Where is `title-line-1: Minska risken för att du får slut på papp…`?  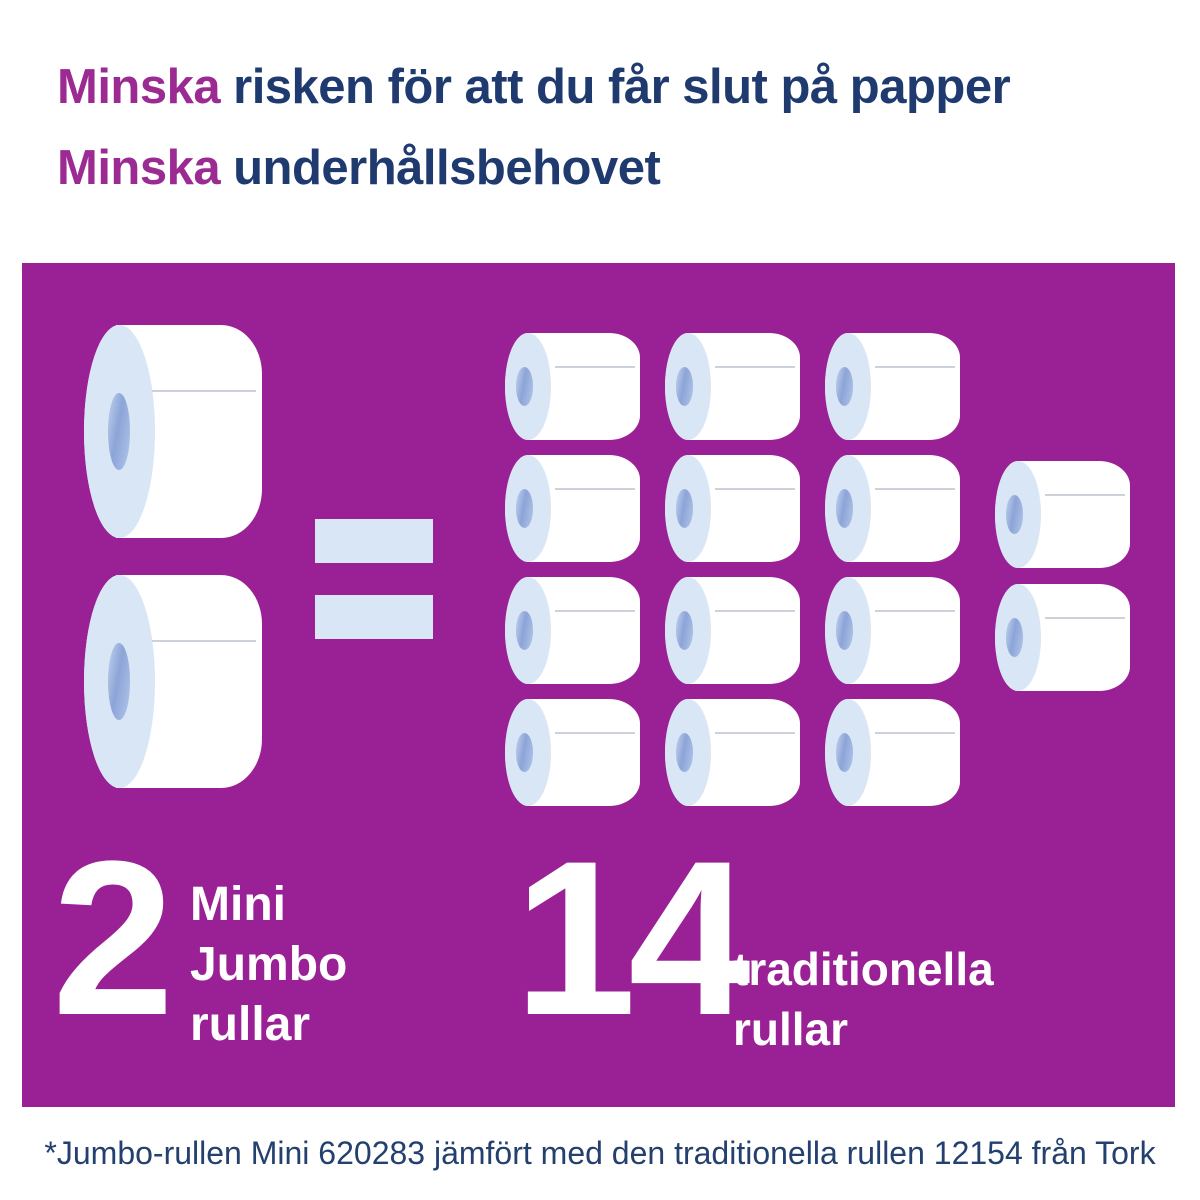
title-line-1: Minska risken för att du får slut på papp… is located at coordinates (534, 87).